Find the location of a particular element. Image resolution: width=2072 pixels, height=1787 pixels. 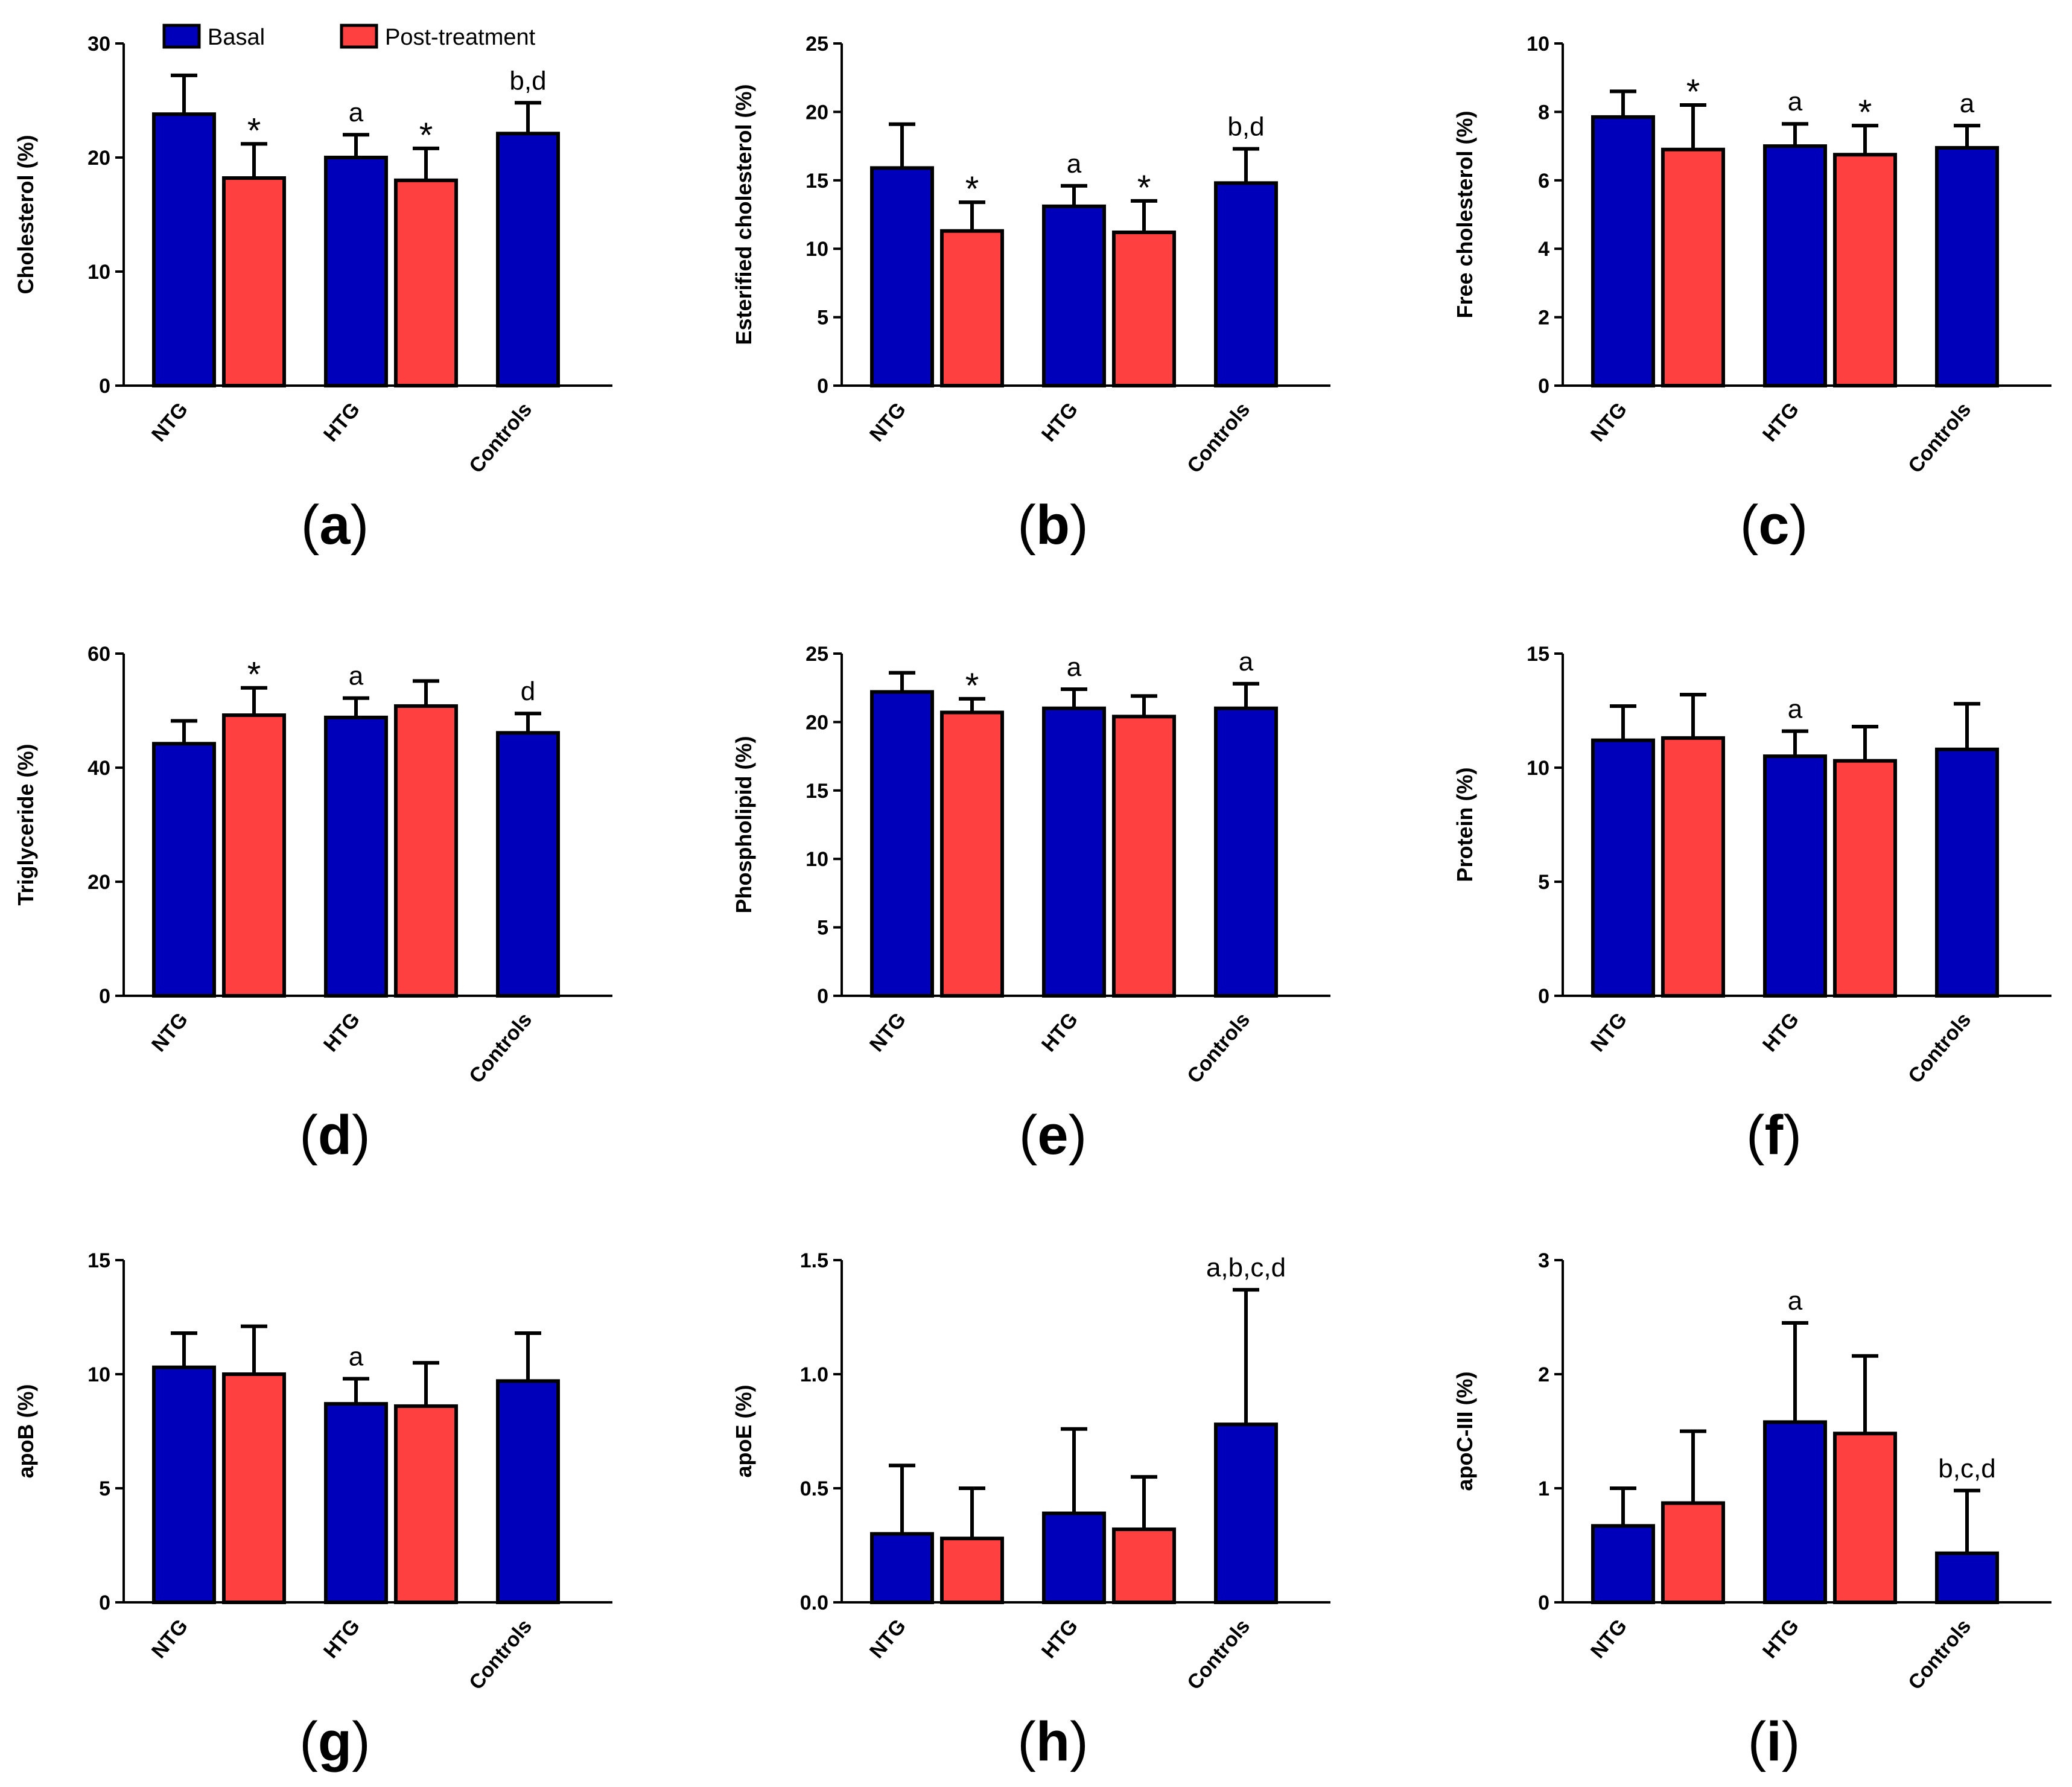

panel-letter-id: f is located at coordinates (1774, 1135).